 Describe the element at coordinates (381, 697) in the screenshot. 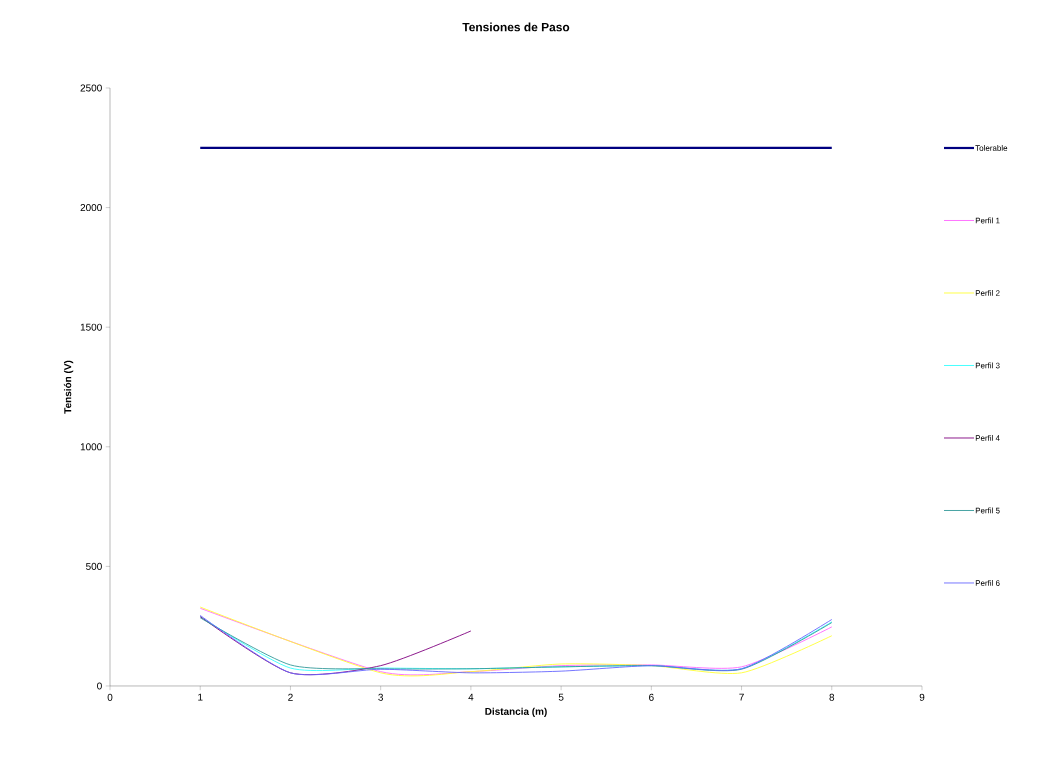

I see `x-tick-label: 3` at that location.